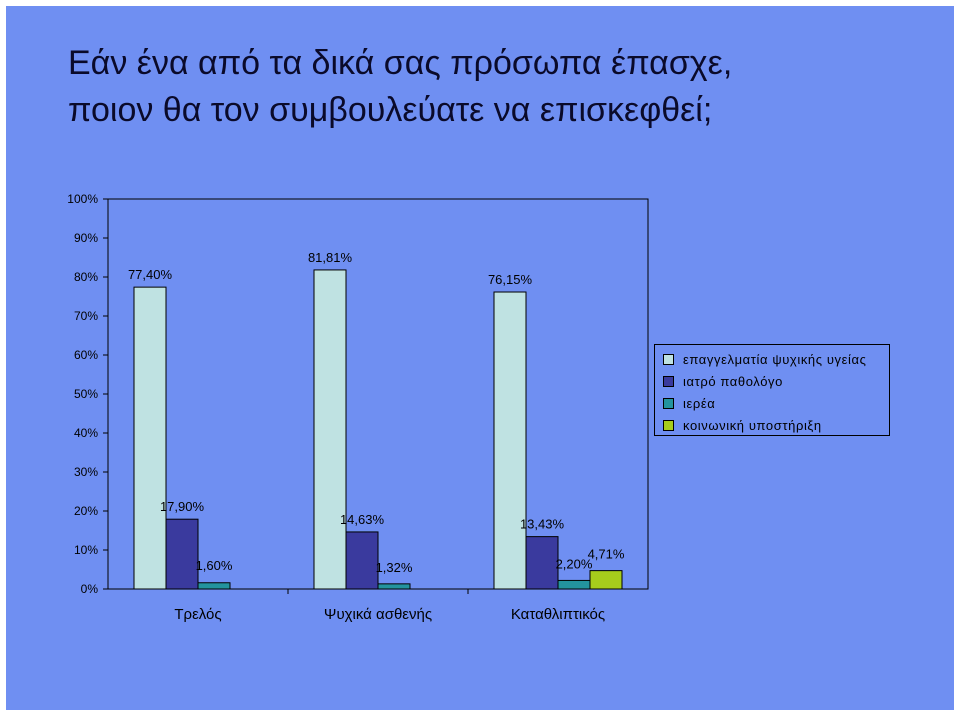  Describe the element at coordinates (86, 433) in the screenshot. I see `y-tick-label: 40%` at that location.